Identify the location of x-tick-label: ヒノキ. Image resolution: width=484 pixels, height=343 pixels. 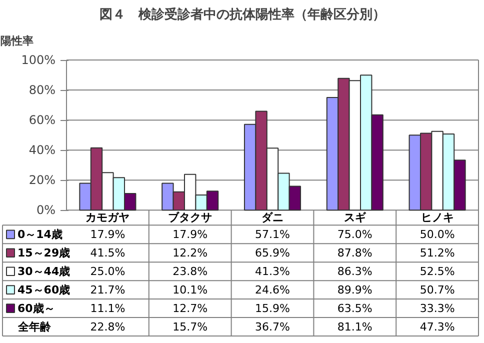
(437, 217).